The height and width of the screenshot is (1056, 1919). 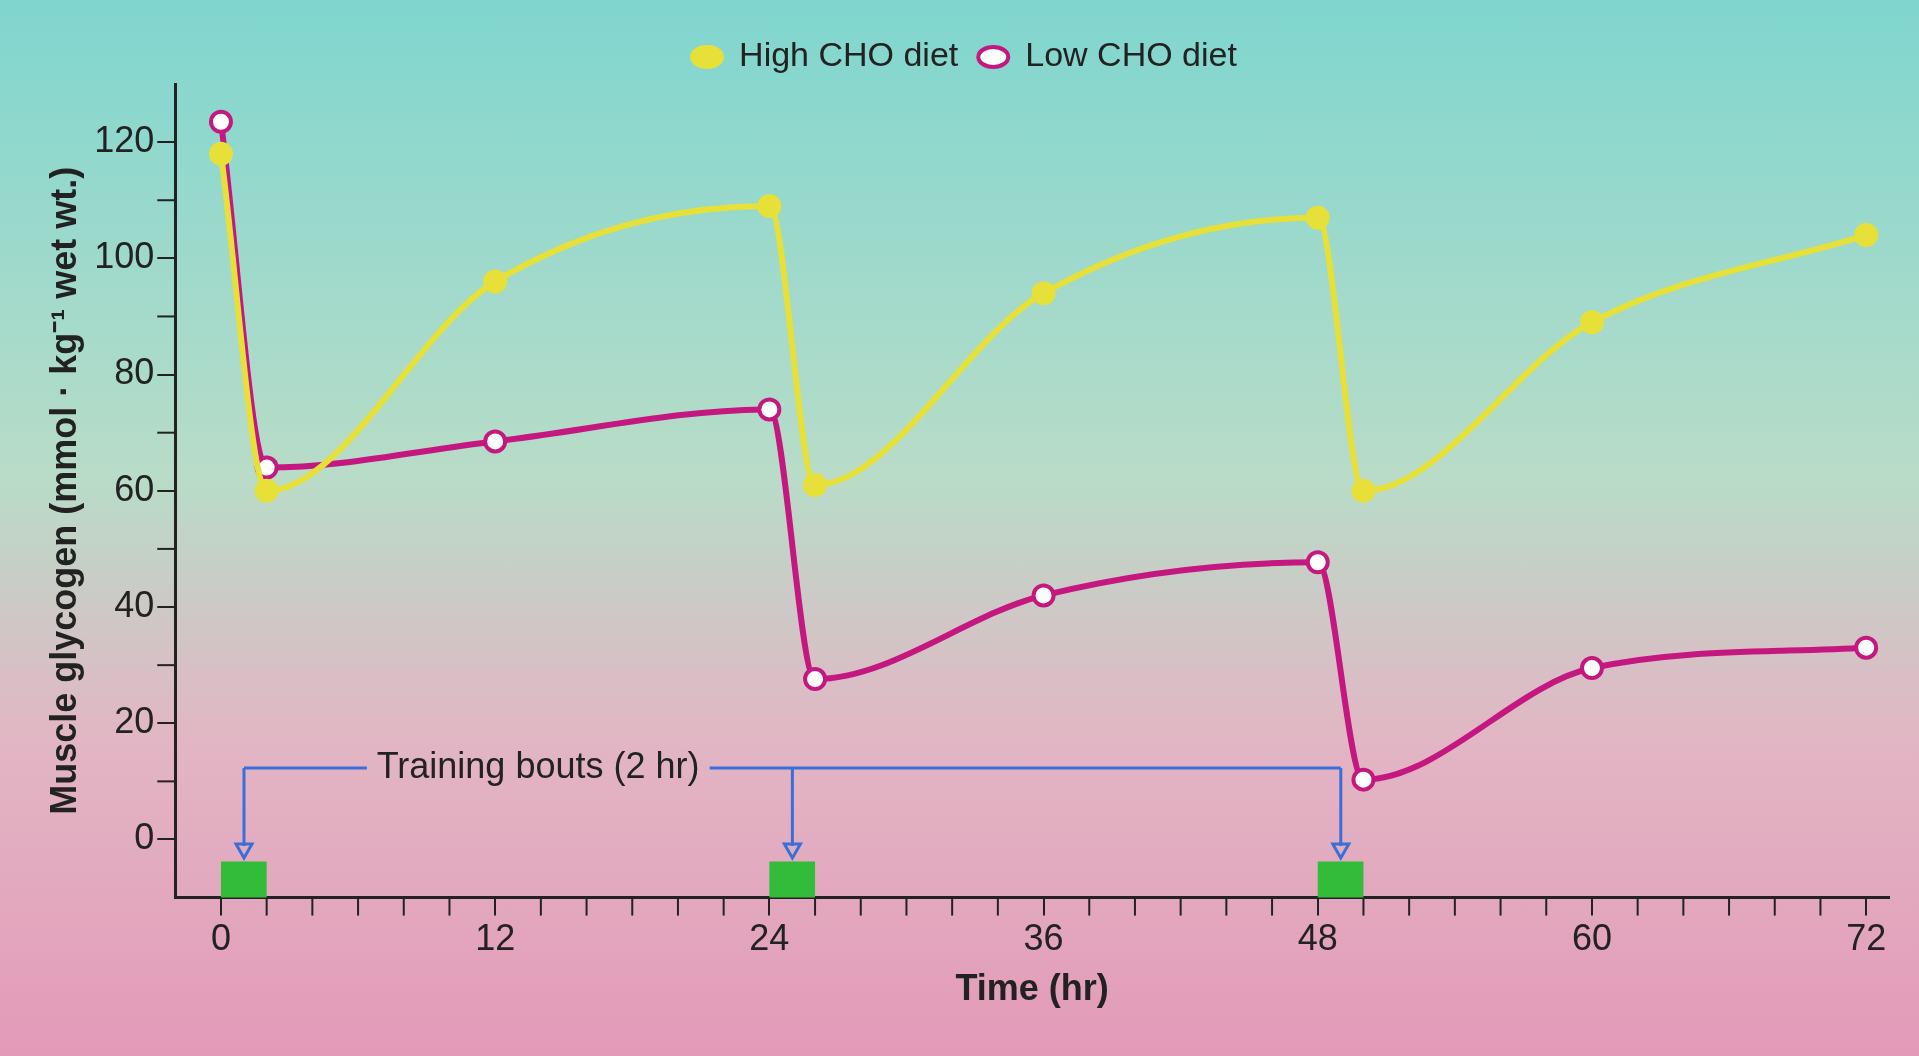 What do you see at coordinates (538, 765) in the screenshot?
I see `annotation: Training bouts (2 hr)` at bounding box center [538, 765].